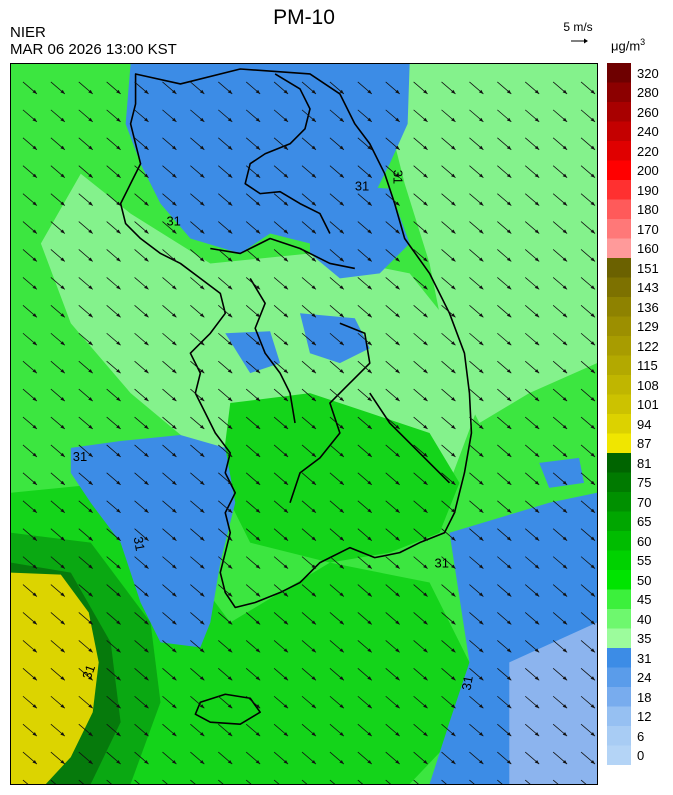  What do you see at coordinates (493, 244) in the screenshot?
I see `concentration-patch` at bounding box center [493, 244].